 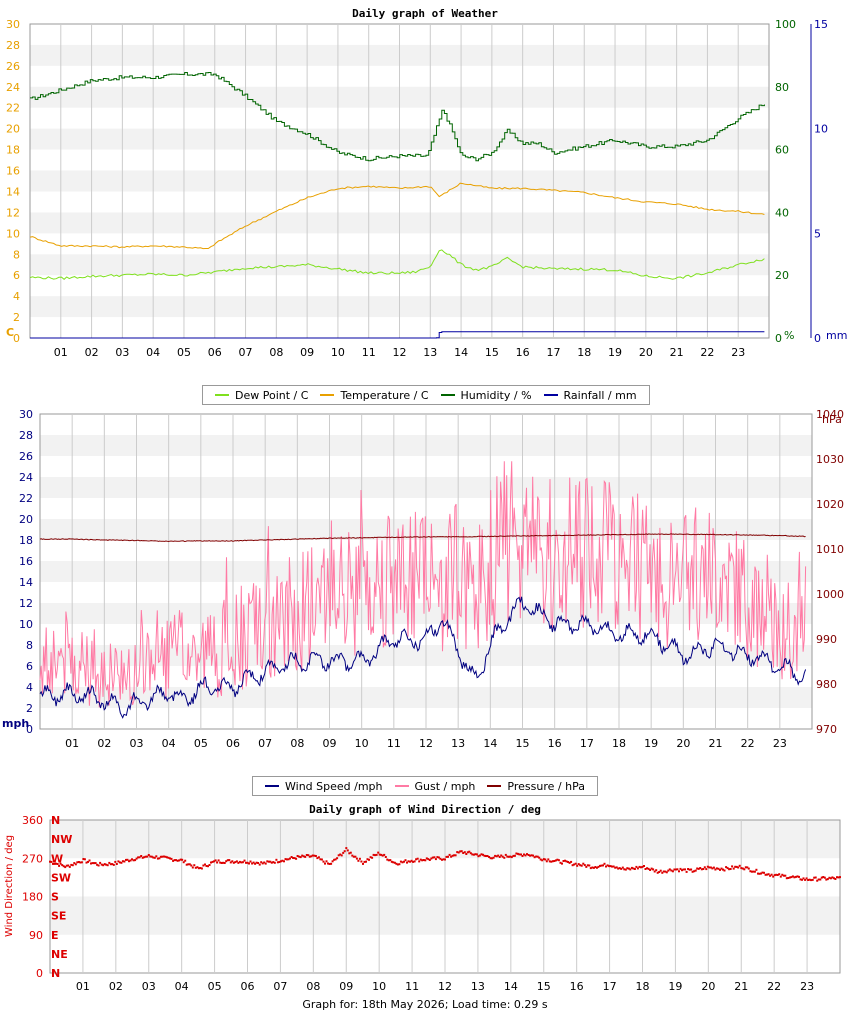 I want to click on hour-tick-label: 03, so click(x=149, y=986).